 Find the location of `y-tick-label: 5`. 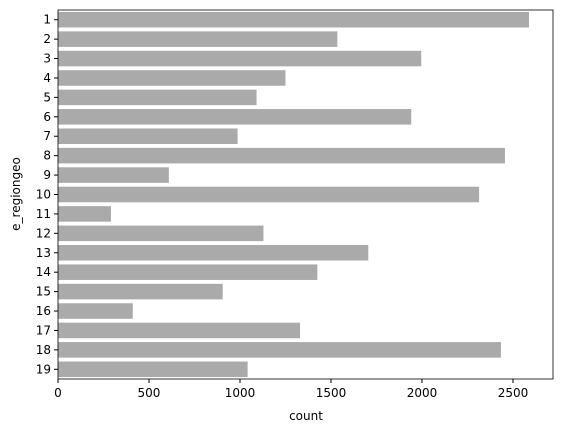

y-tick-label: 5 is located at coordinates (47, 97).